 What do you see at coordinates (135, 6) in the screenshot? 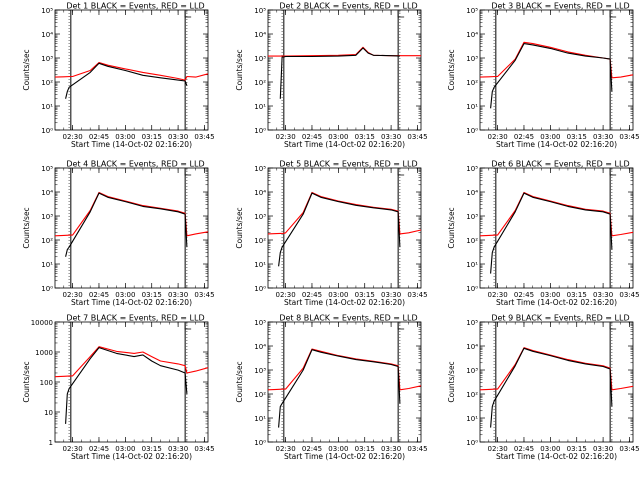
I see `chart-title: Det 1 BLACK = Events, RED = LLD` at bounding box center [135, 6].